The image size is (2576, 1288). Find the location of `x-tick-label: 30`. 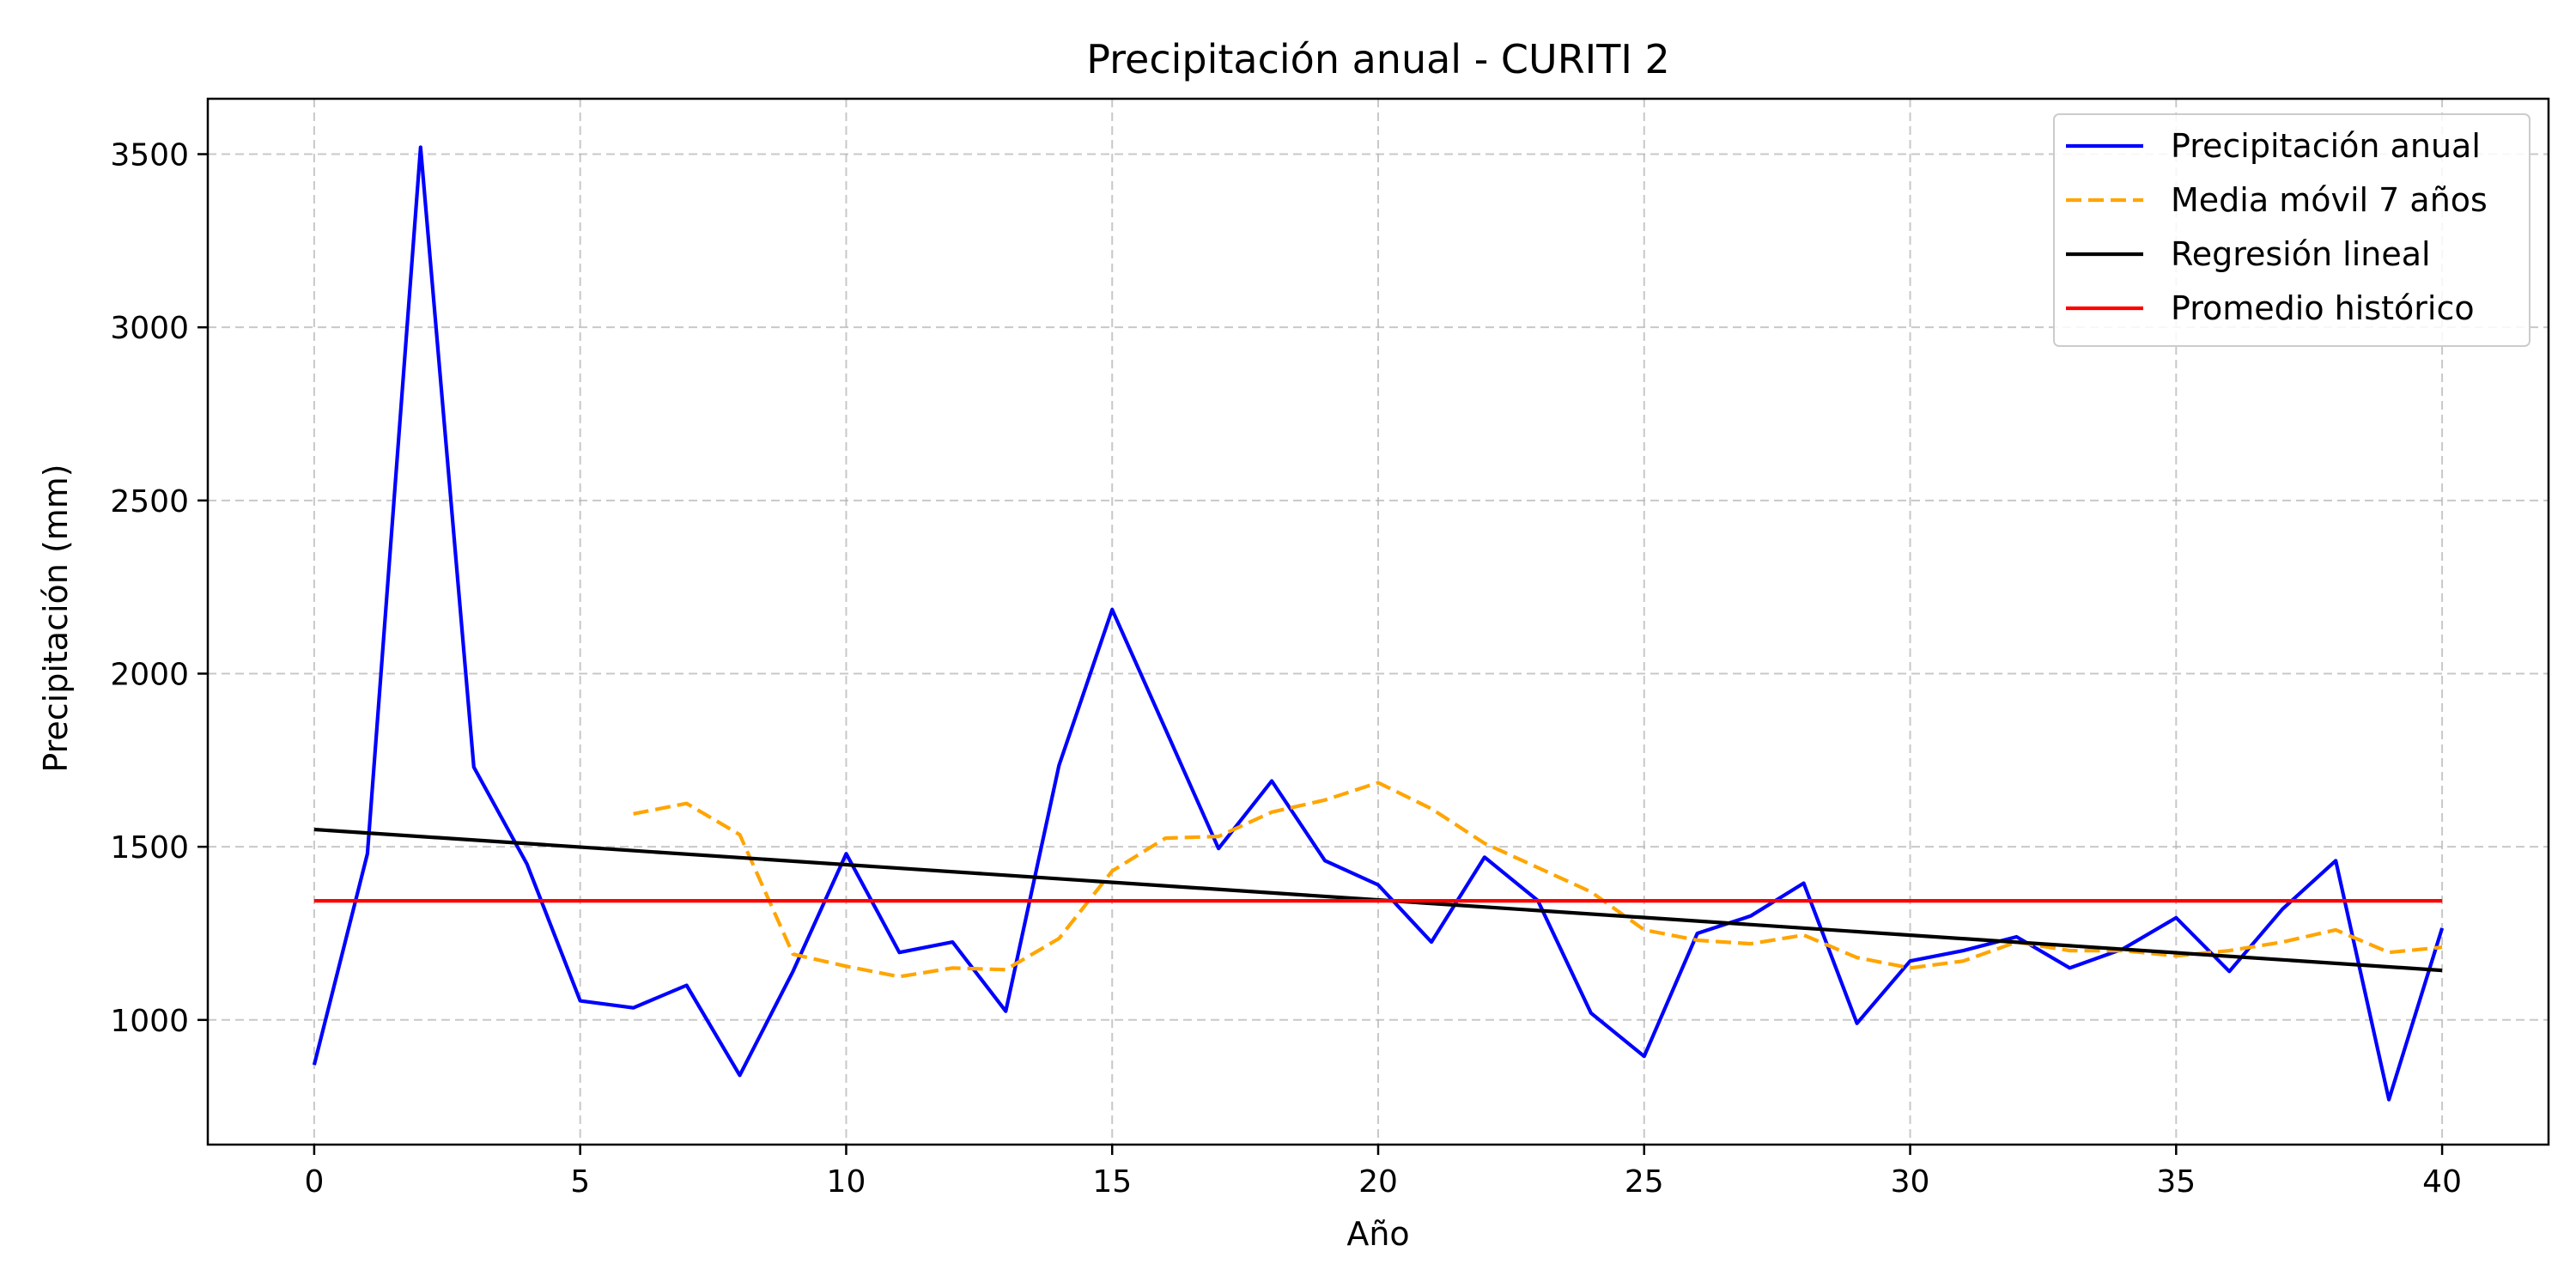

x-tick-label: 30 is located at coordinates (1910, 1182).